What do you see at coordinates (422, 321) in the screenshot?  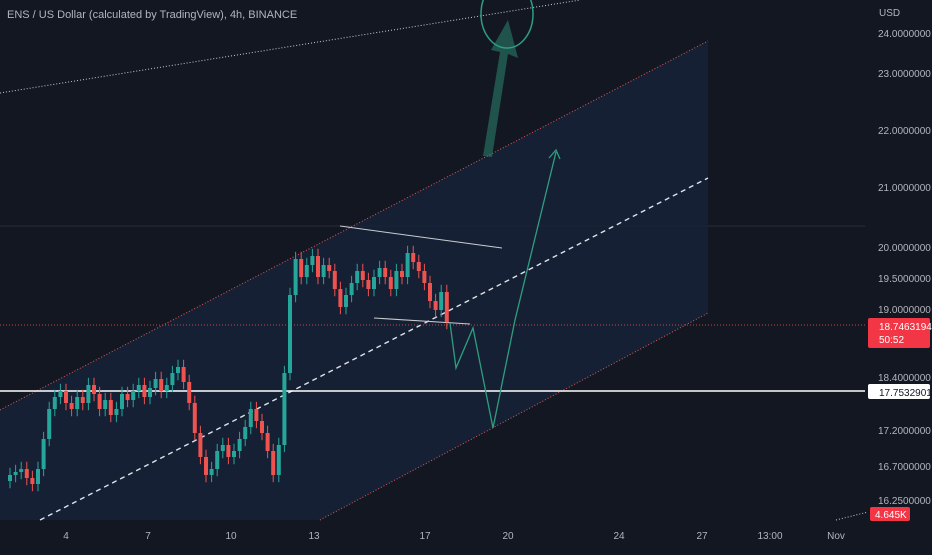 I see `pattern-bottom-line` at bounding box center [422, 321].